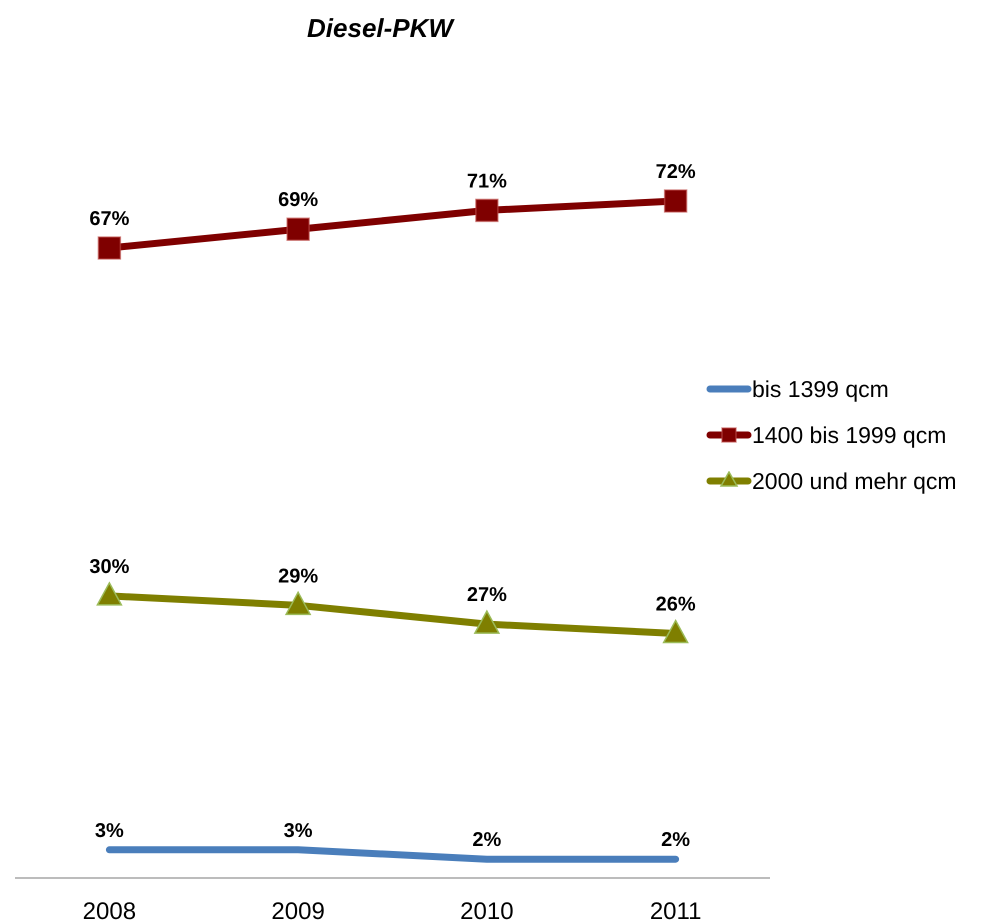  Describe the element at coordinates (487, 595) in the screenshot. I see `data-label: 27%` at that location.